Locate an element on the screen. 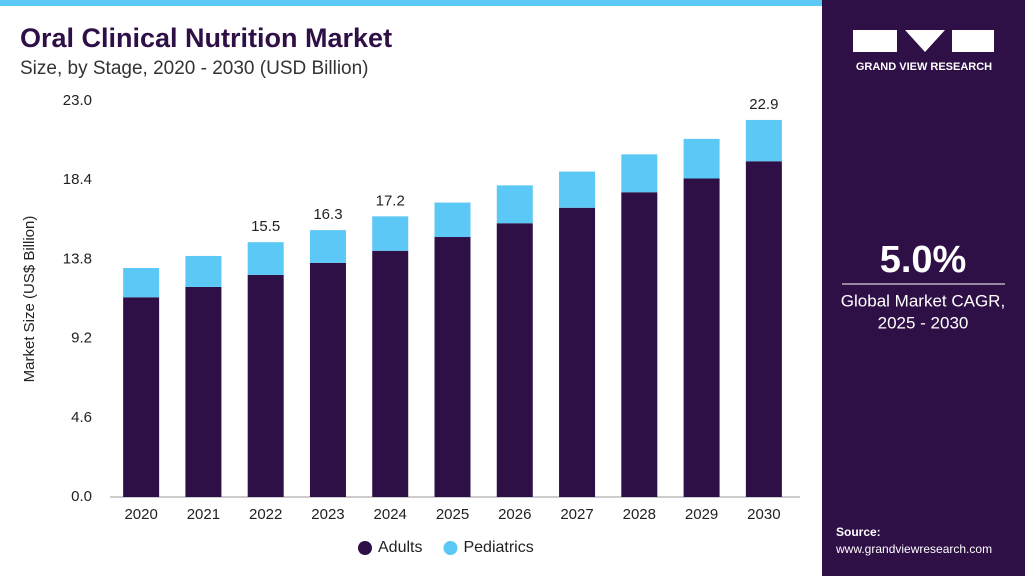 This screenshot has height=576, width=1025. x-tick-label: 2027 is located at coordinates (576, 514).